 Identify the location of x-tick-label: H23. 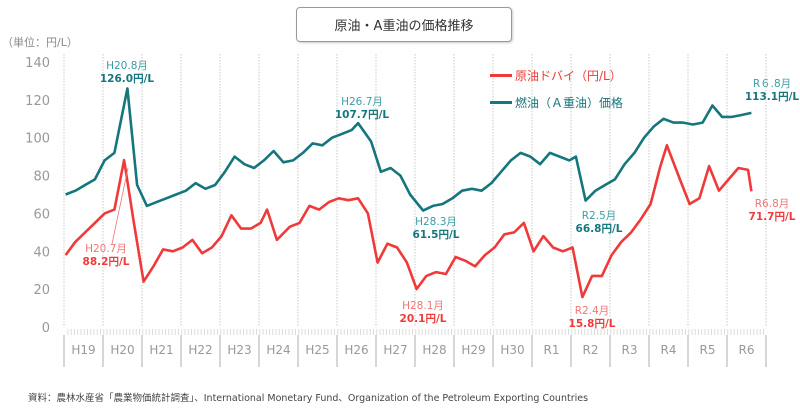
(239, 350).